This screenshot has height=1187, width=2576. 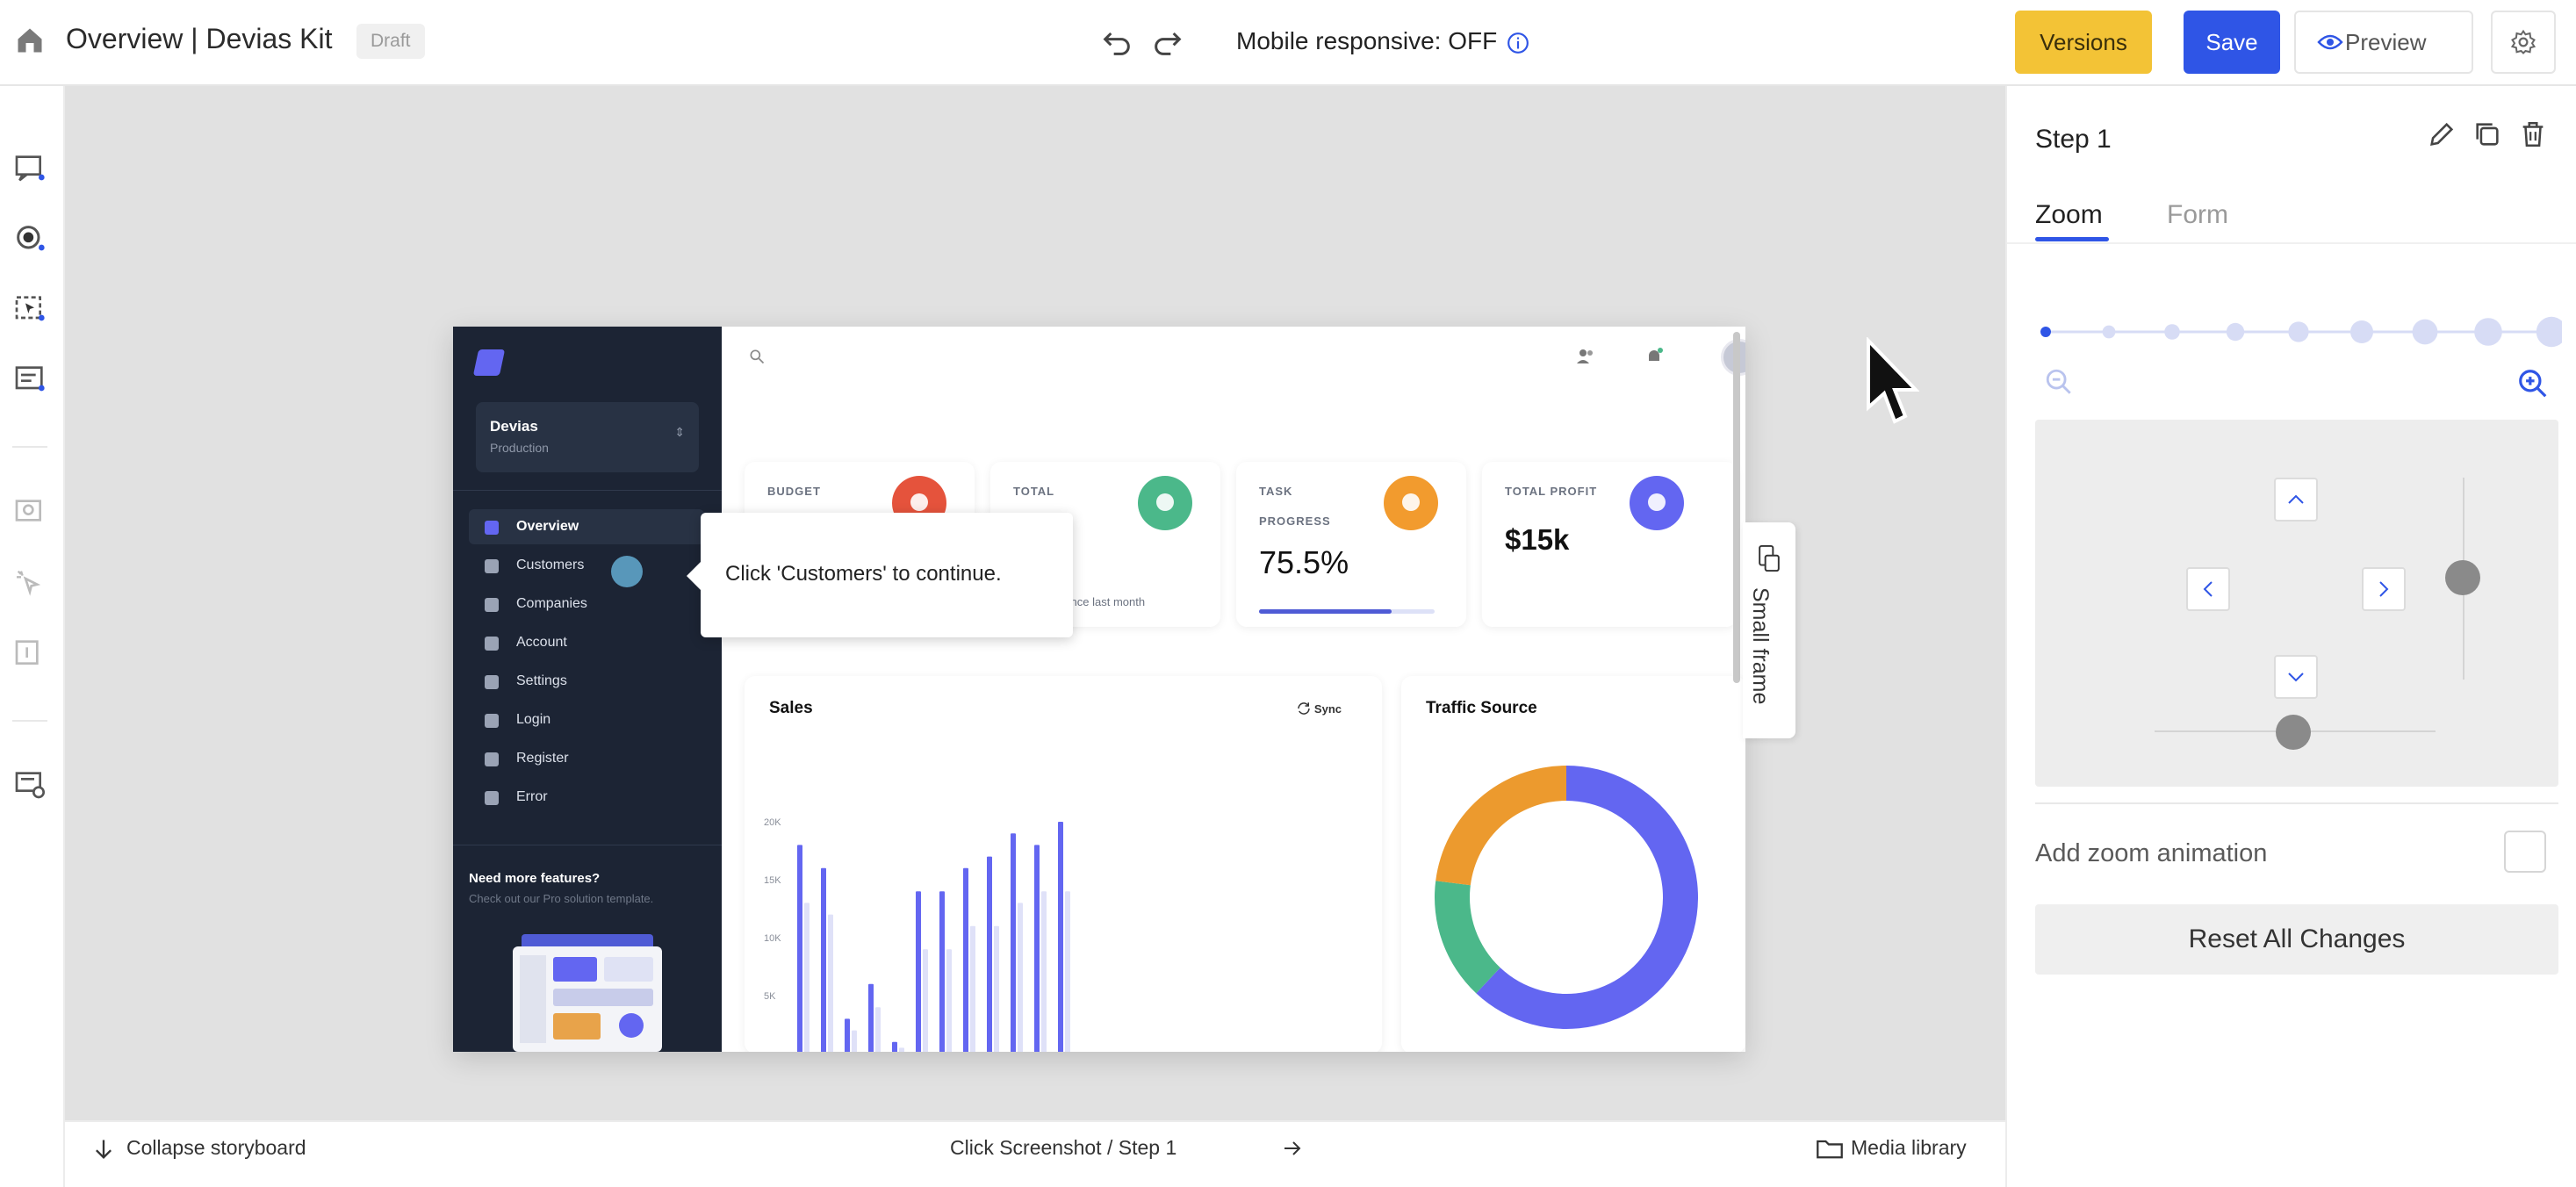 What do you see at coordinates (2151, 853) in the screenshot?
I see `zoom-animation-label: Add zoom animation` at bounding box center [2151, 853].